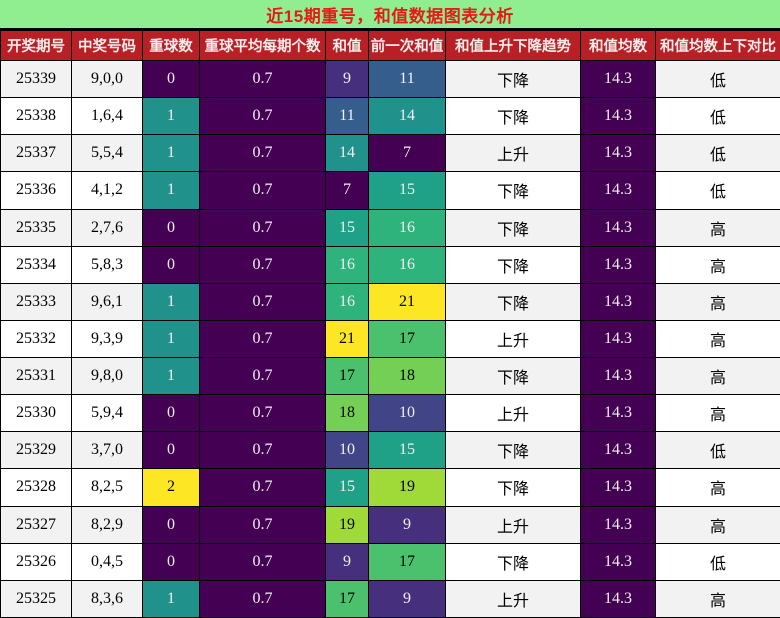  I want to click on prev_sum-cell: 14, so click(407, 116).